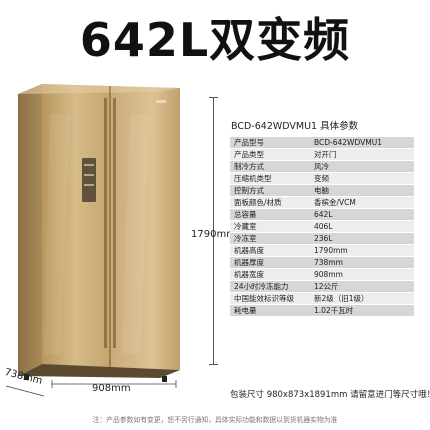  I want to click on spec-value: 新2级（旧1级）, so click(362, 298).